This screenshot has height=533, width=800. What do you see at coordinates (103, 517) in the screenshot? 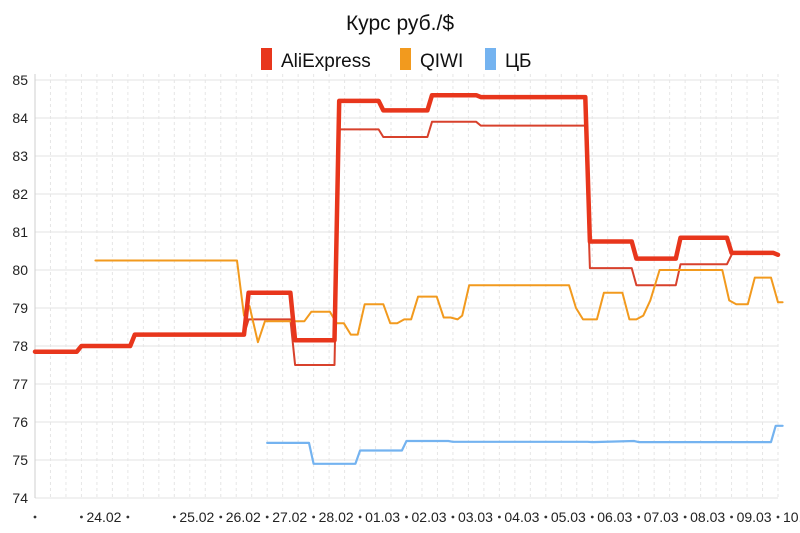
I see `x-tick-label: 24.02` at bounding box center [103, 517].